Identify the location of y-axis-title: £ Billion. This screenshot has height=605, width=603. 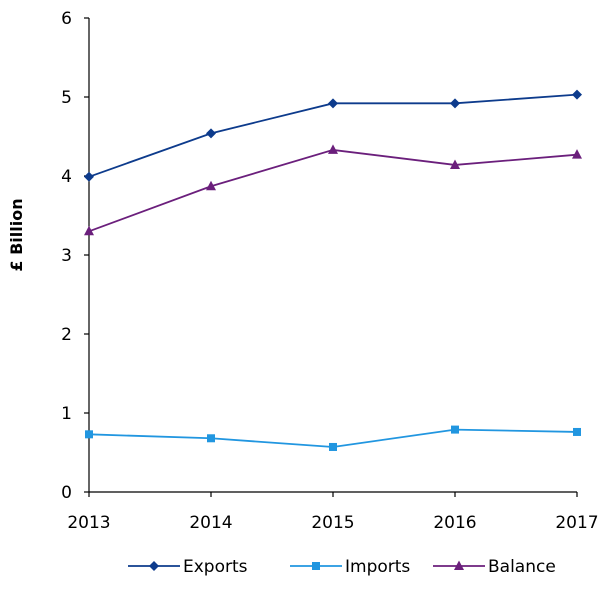
(16, 234).